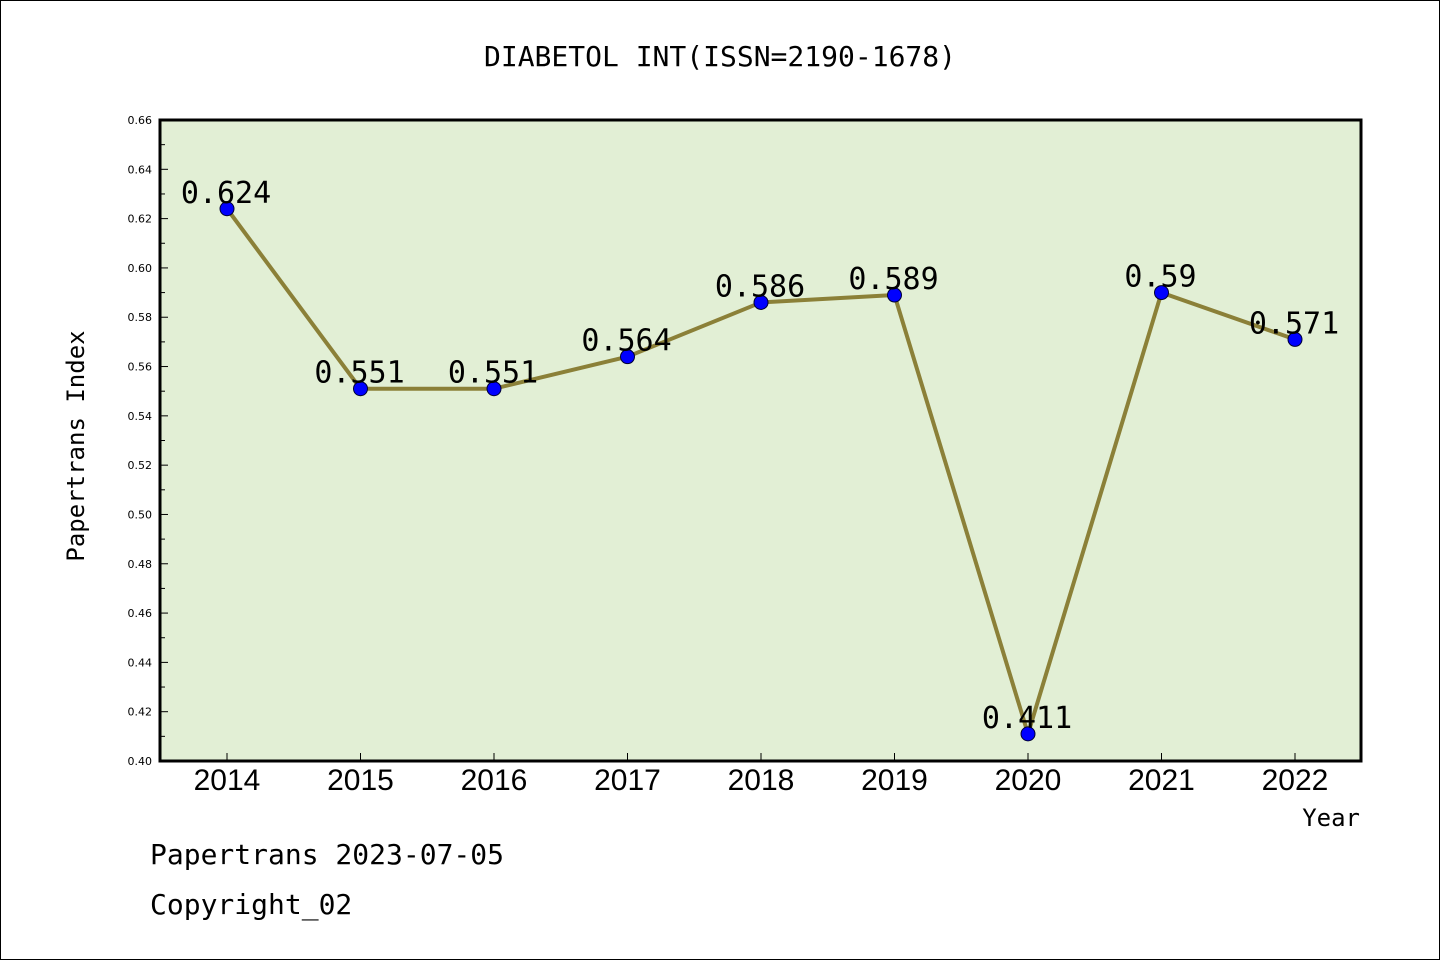 The width and height of the screenshot is (1440, 960). I want to click on x-axis-title: Year, so click(1331, 818).